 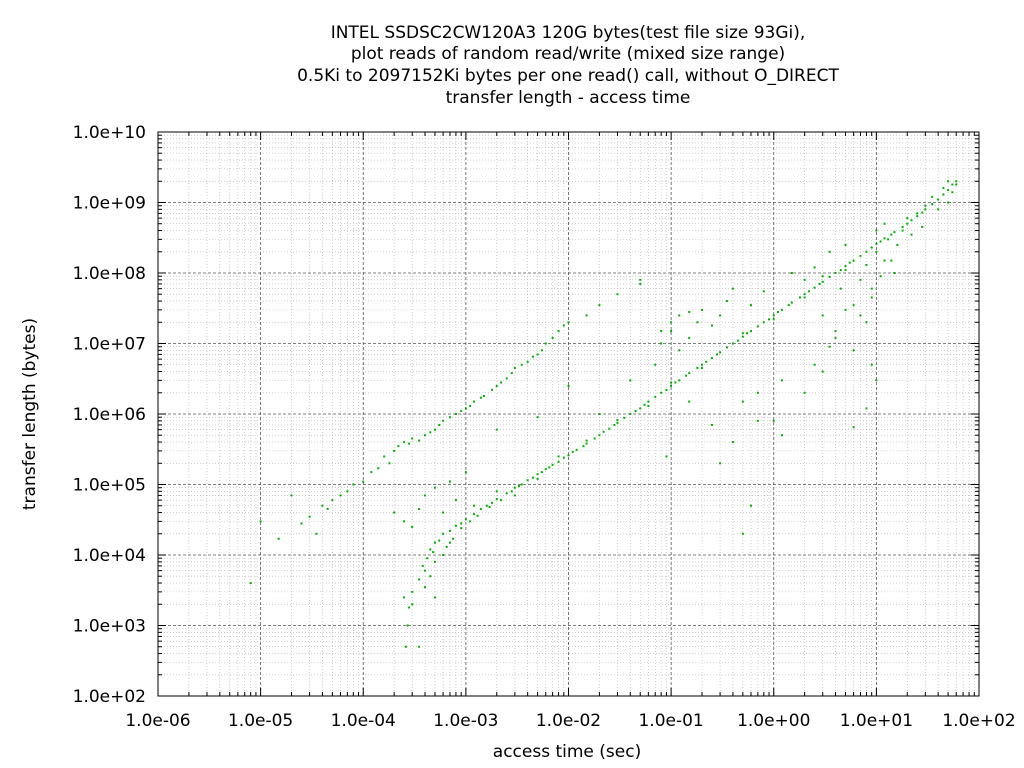 What do you see at coordinates (978, 721) in the screenshot?
I see `x-tick-label: 1.0e+02` at bounding box center [978, 721].